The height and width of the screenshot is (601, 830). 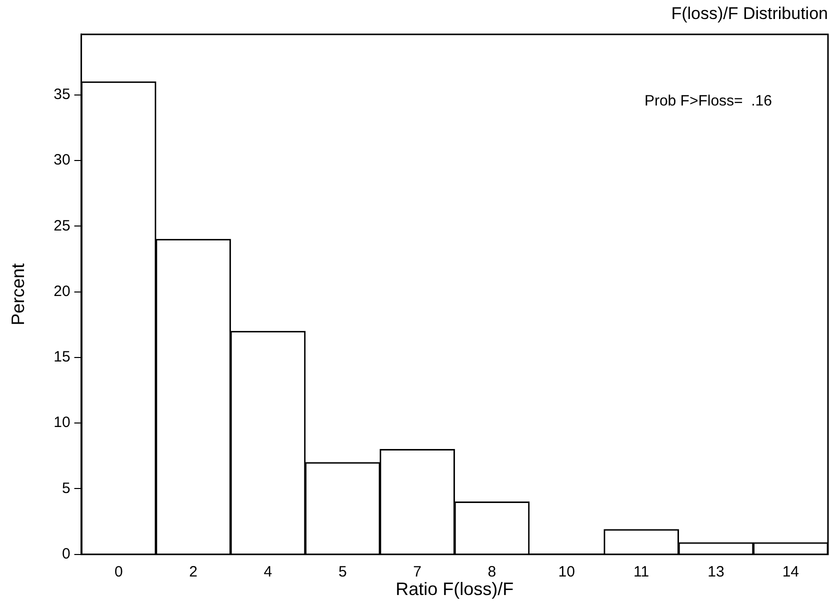 What do you see at coordinates (749, 13) in the screenshot?
I see `chart-title: F(loss)/F Distribution` at bounding box center [749, 13].